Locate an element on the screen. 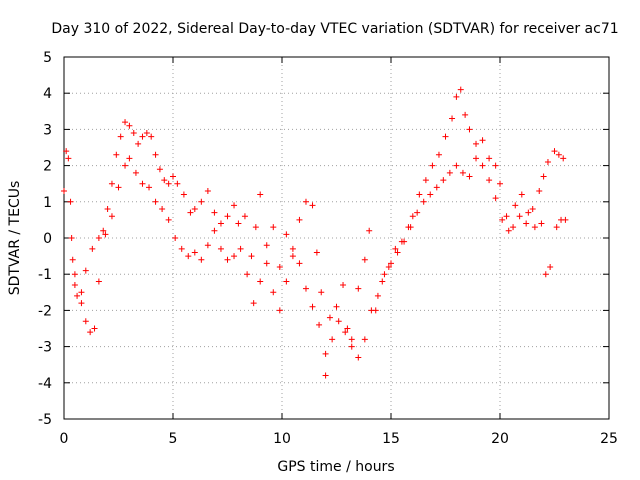 The height and width of the screenshot is (480, 640). y-tick-label: 1 is located at coordinates (47, 203).